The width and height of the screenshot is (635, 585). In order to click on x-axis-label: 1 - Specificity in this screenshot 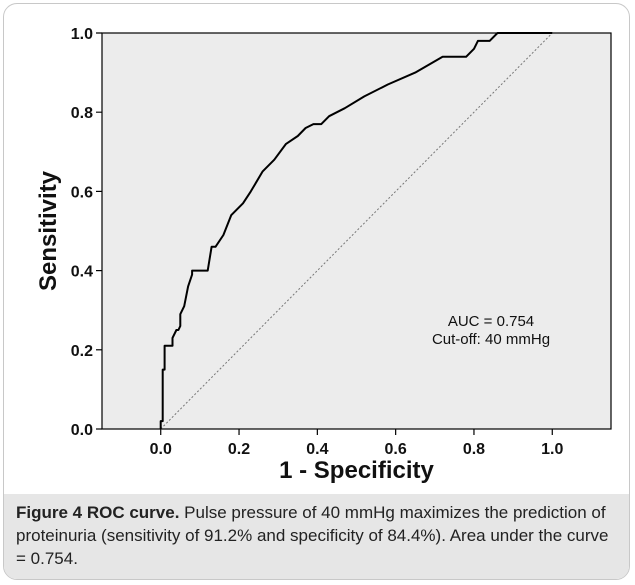, I will do `click(356, 470)`.